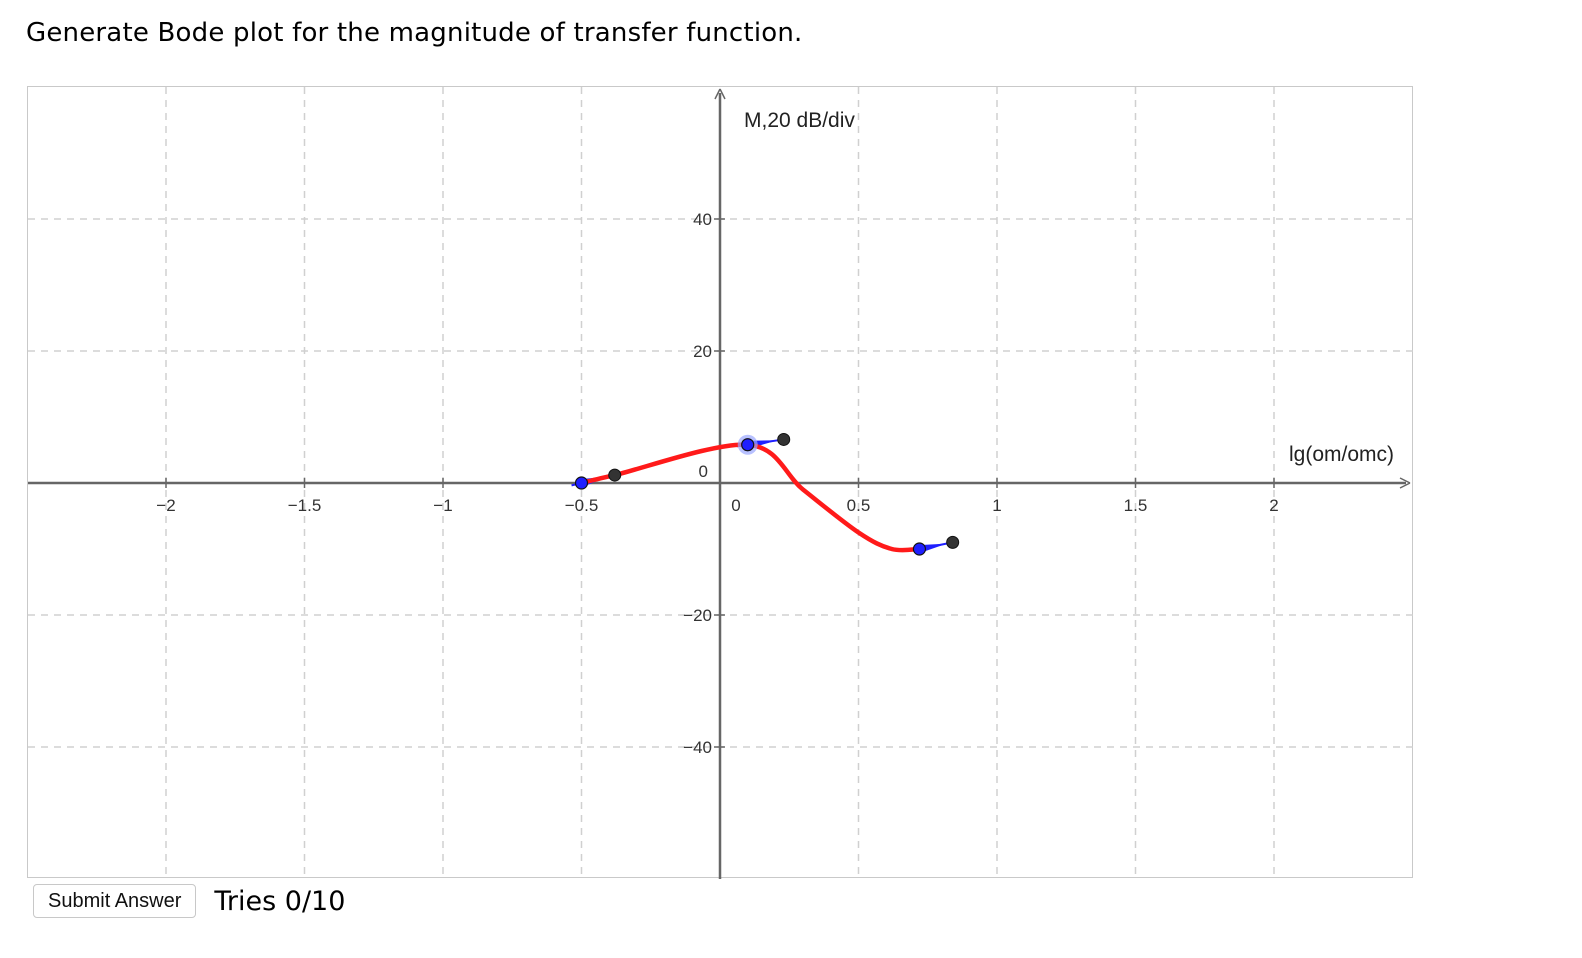  What do you see at coordinates (1405, 483) in the screenshot?
I see `x-axis-arrow` at bounding box center [1405, 483].